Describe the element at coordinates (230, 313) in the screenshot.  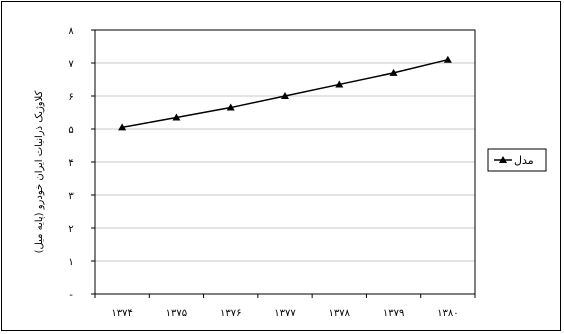
I see `x-tick-label: ۱۳۷۶` at that location.